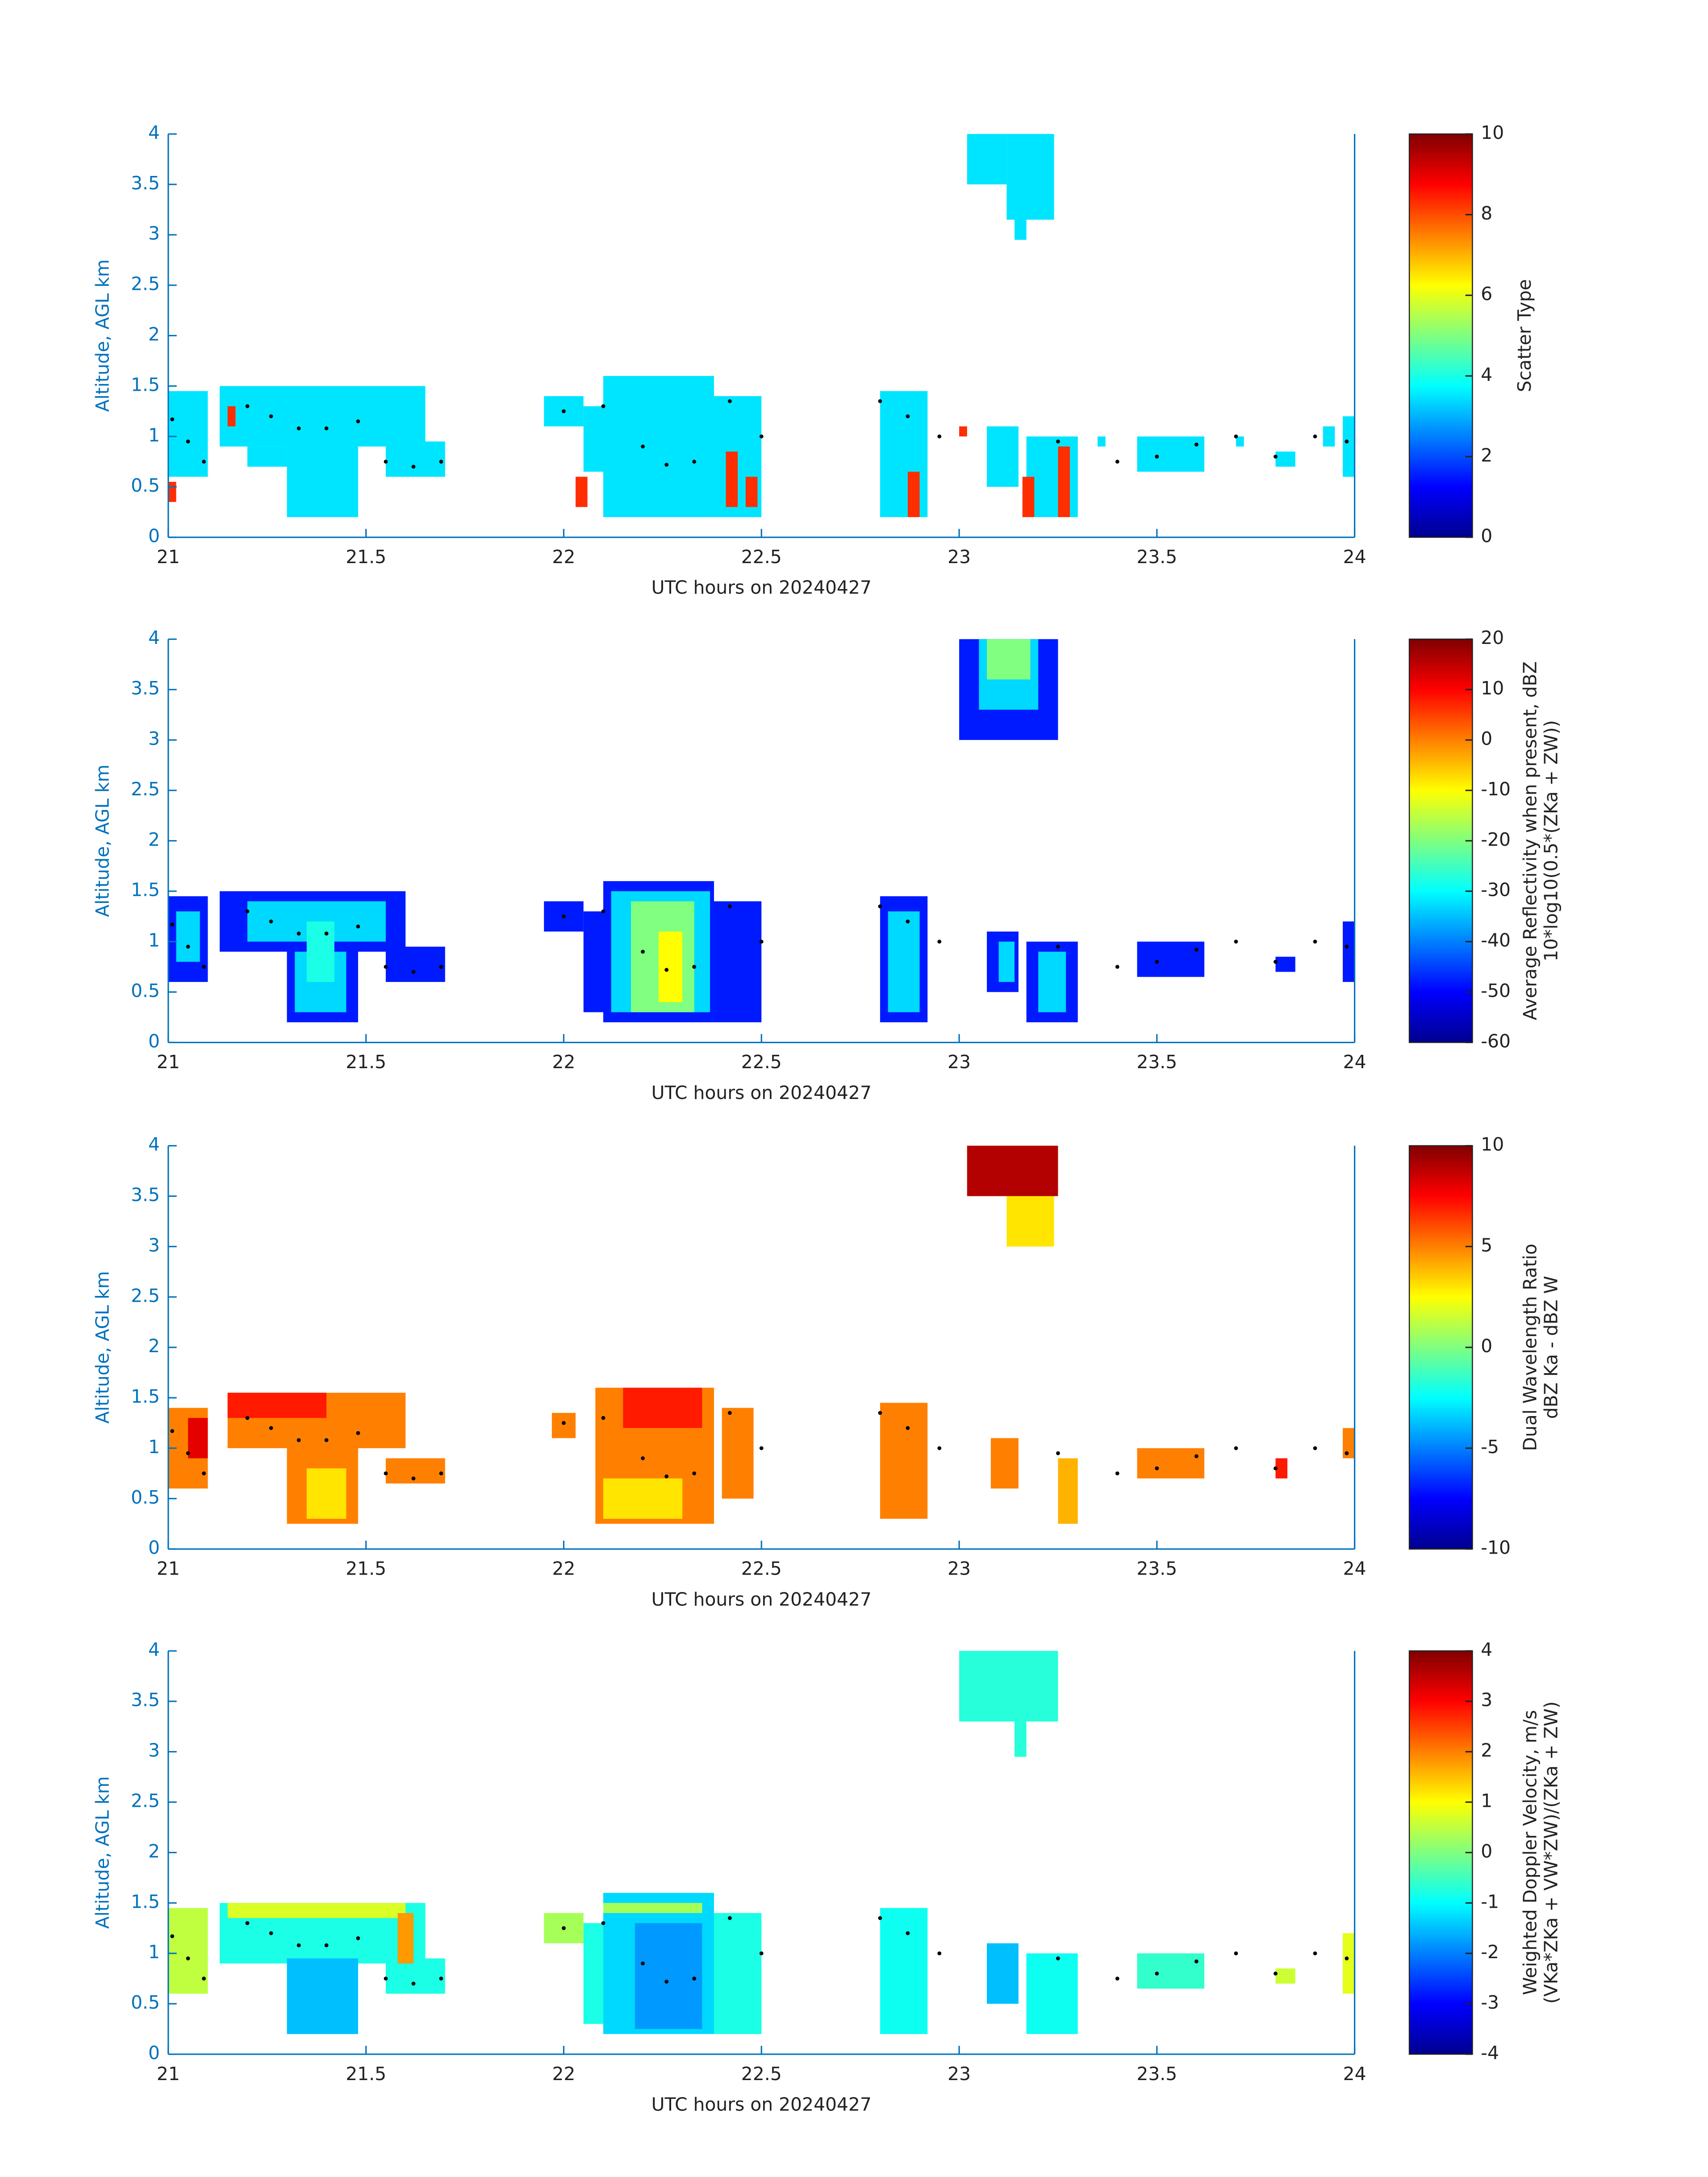 The height and width of the screenshot is (2177, 1708). What do you see at coordinates (1486, 294) in the screenshot?
I see `colorbar-tick-label: 6` at bounding box center [1486, 294].